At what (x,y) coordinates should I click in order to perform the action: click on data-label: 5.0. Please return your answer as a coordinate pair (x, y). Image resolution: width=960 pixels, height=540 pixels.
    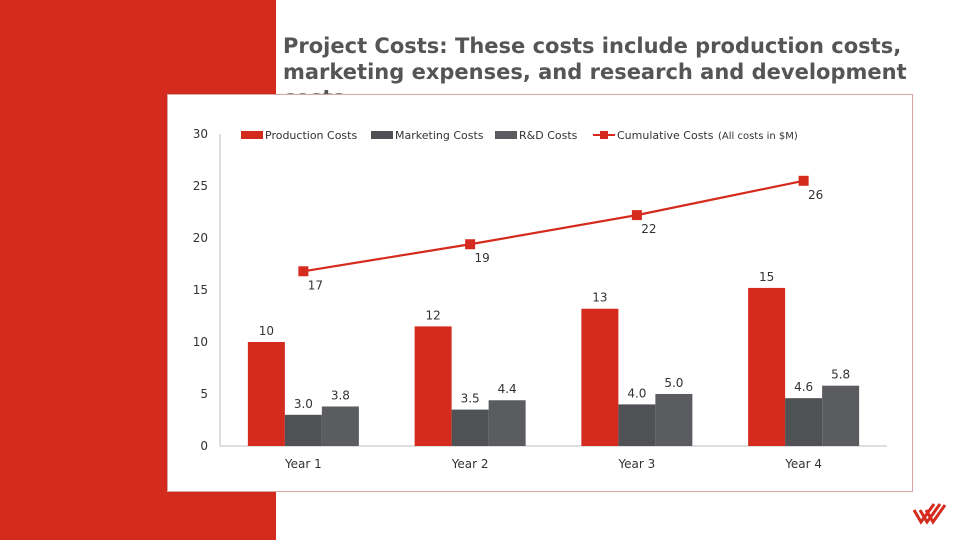
    Looking at the image, I should click on (673, 383).